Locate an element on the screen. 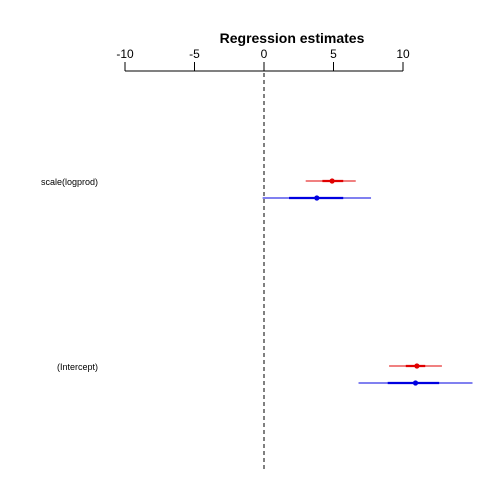  x-tick-label: -10 is located at coordinates (125, 54).